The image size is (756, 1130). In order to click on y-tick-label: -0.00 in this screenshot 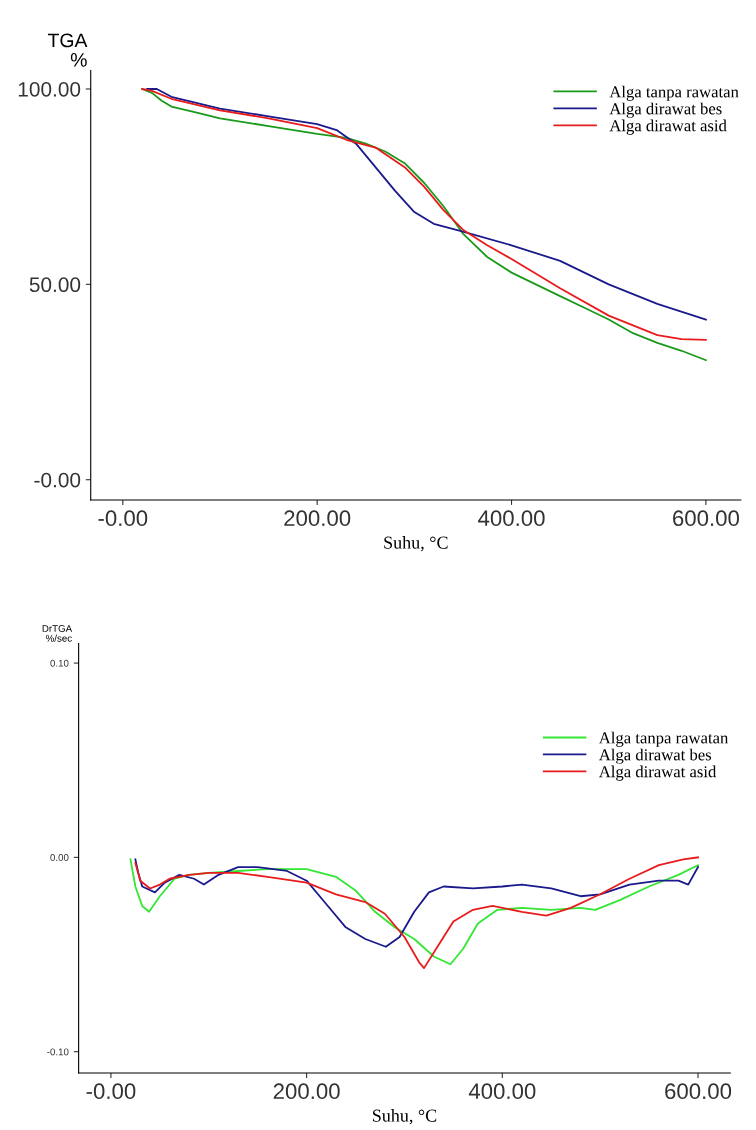, I will do `click(57, 480)`.